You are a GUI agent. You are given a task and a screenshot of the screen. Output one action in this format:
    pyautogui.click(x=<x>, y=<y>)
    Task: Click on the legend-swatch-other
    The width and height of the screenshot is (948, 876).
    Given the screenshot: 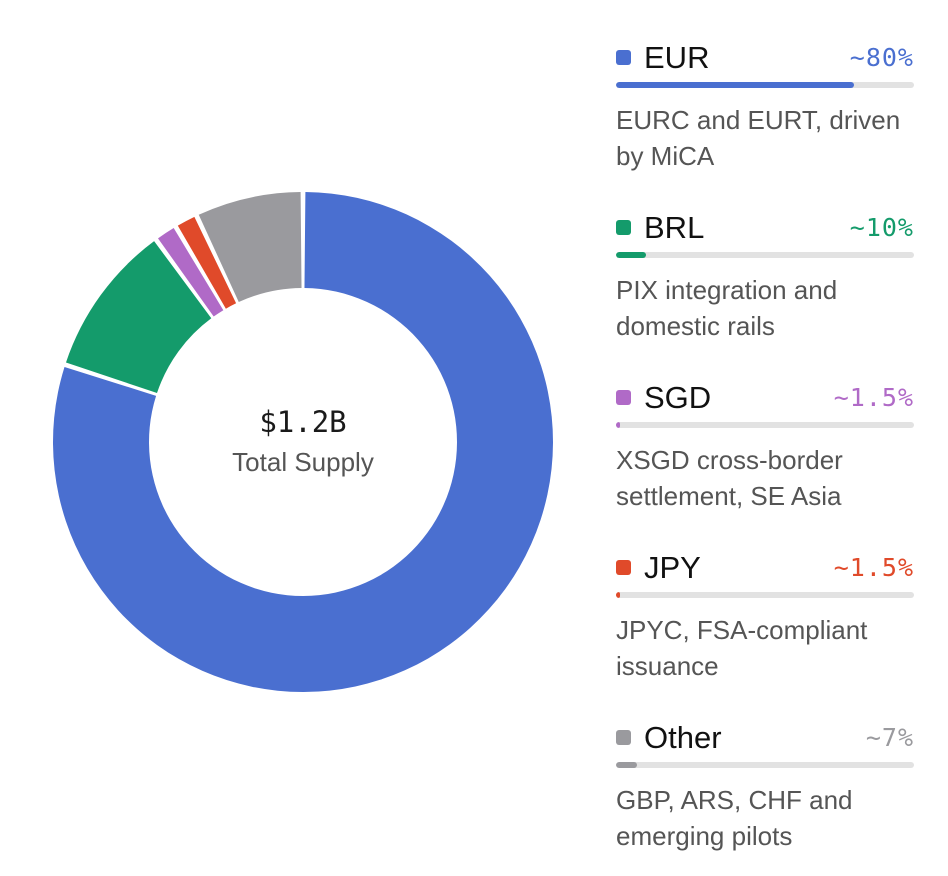 What is the action you would take?
    pyautogui.click(x=623, y=737)
    